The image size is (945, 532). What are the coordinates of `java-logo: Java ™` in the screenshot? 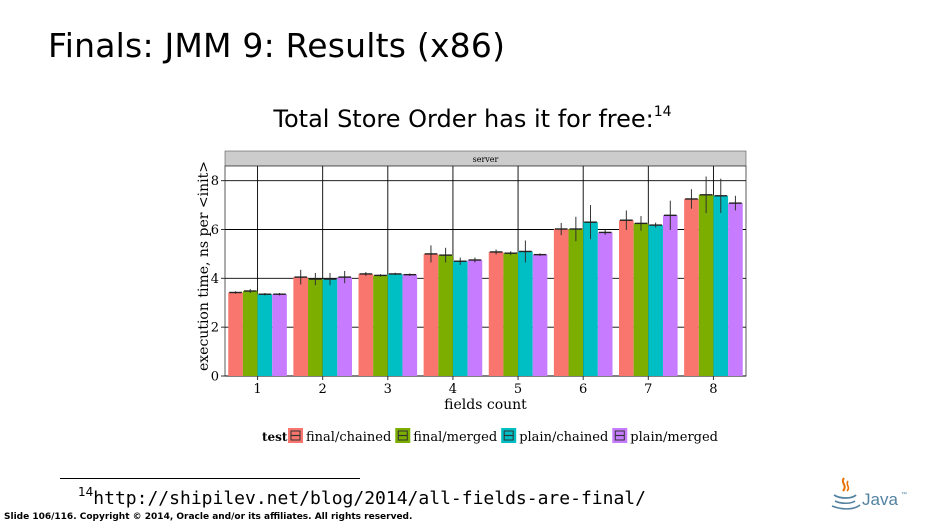 It's located at (869, 493).